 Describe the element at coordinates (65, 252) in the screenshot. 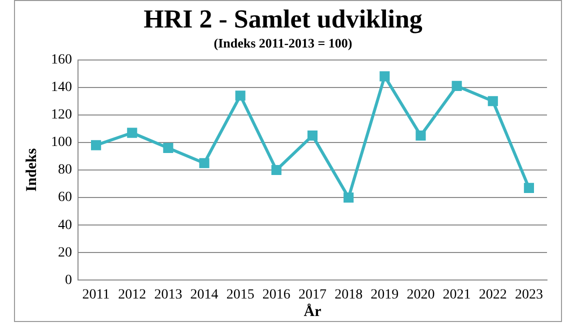

I see `y-tick-label: 20` at that location.